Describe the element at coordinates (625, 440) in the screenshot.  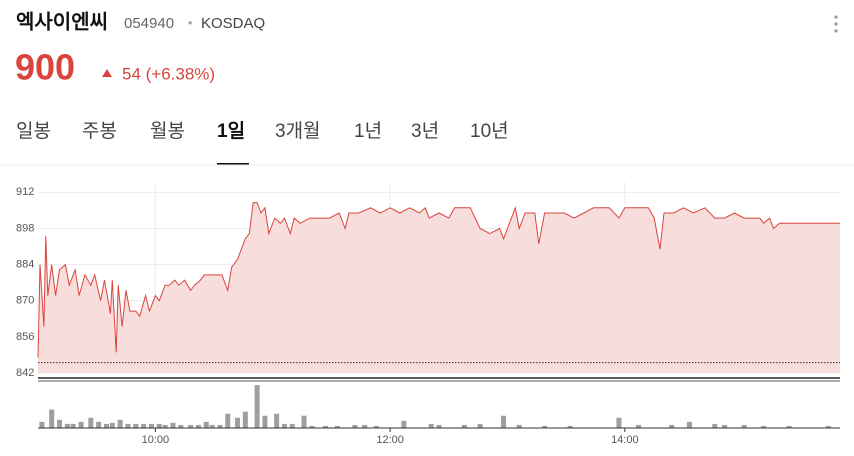
I see `x-tick-label: 14:00` at that location.